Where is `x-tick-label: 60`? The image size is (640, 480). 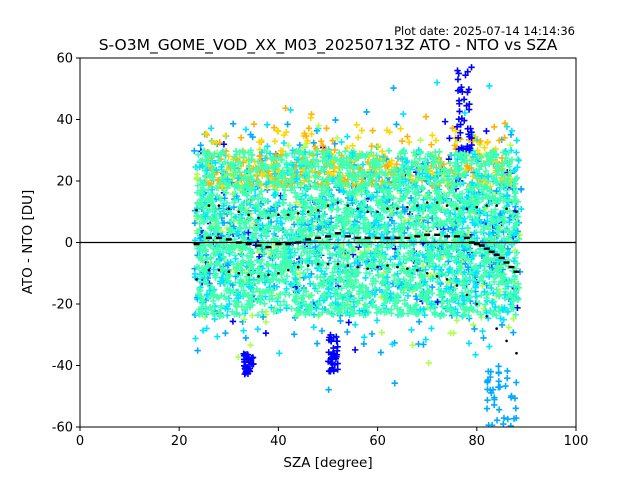
x-tick-label: 60 is located at coordinates (377, 441).